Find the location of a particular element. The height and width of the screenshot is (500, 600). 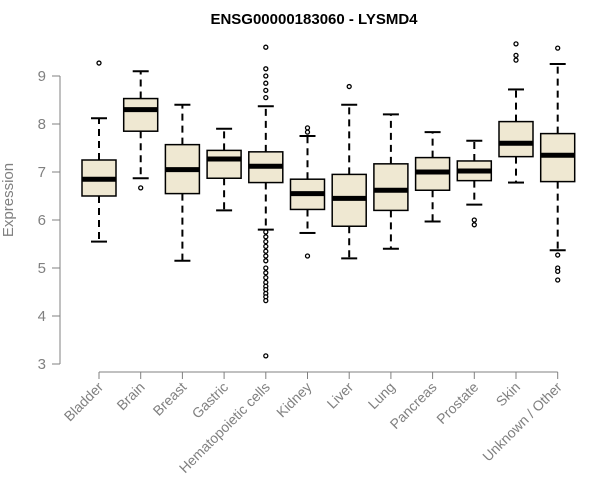

y-tick-label: 9 is located at coordinates (42, 76).